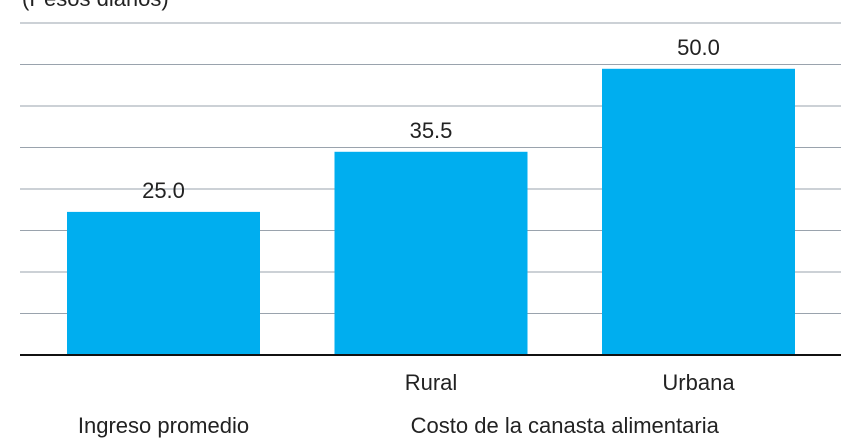 The image size is (841, 442). Describe the element at coordinates (565, 425) in the screenshot. I see `group-label: Costo de la canasta alimentaria` at that location.